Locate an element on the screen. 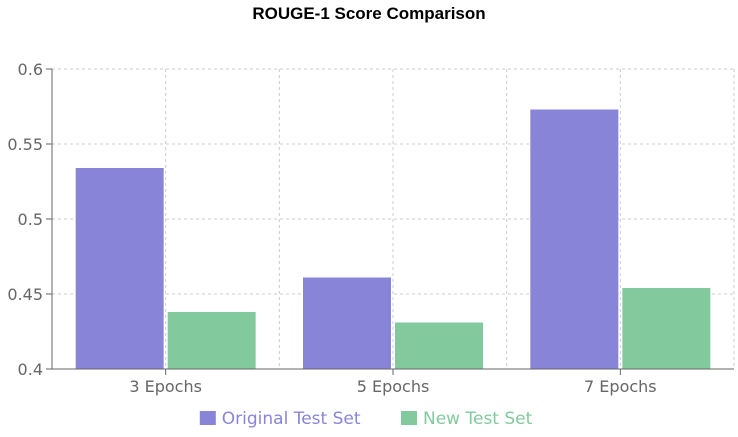  legend-label-new-test-set: New Test Set is located at coordinates (478, 419).